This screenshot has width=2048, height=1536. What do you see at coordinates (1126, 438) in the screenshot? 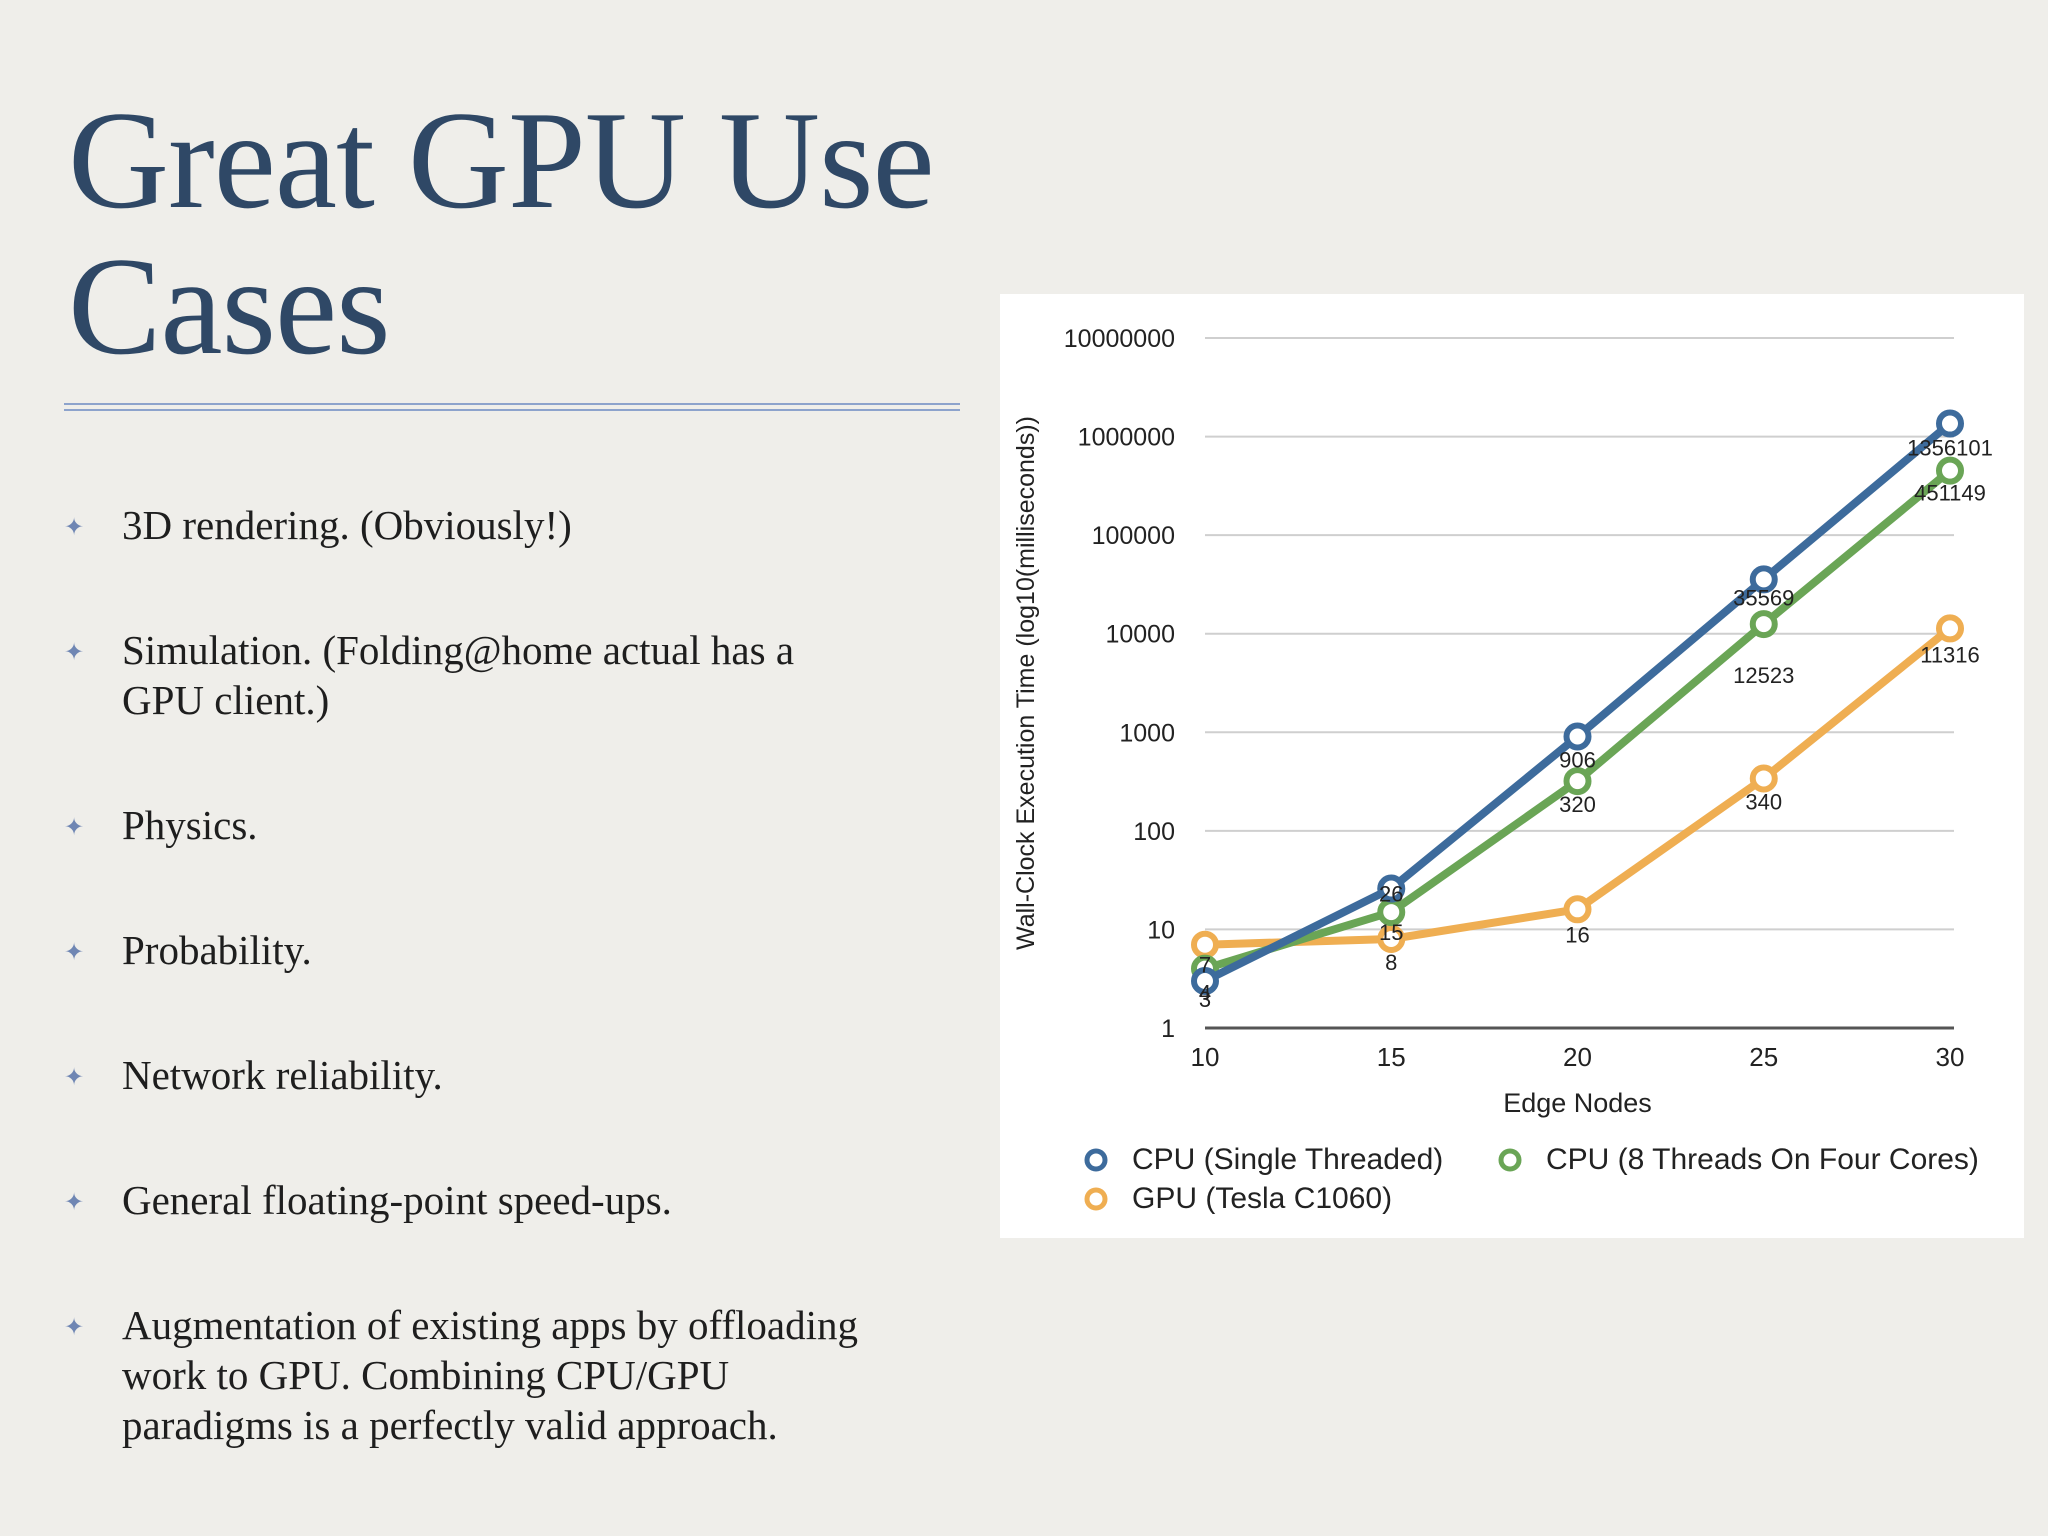
I see `y-tick-label: 1000000` at bounding box center [1126, 438].